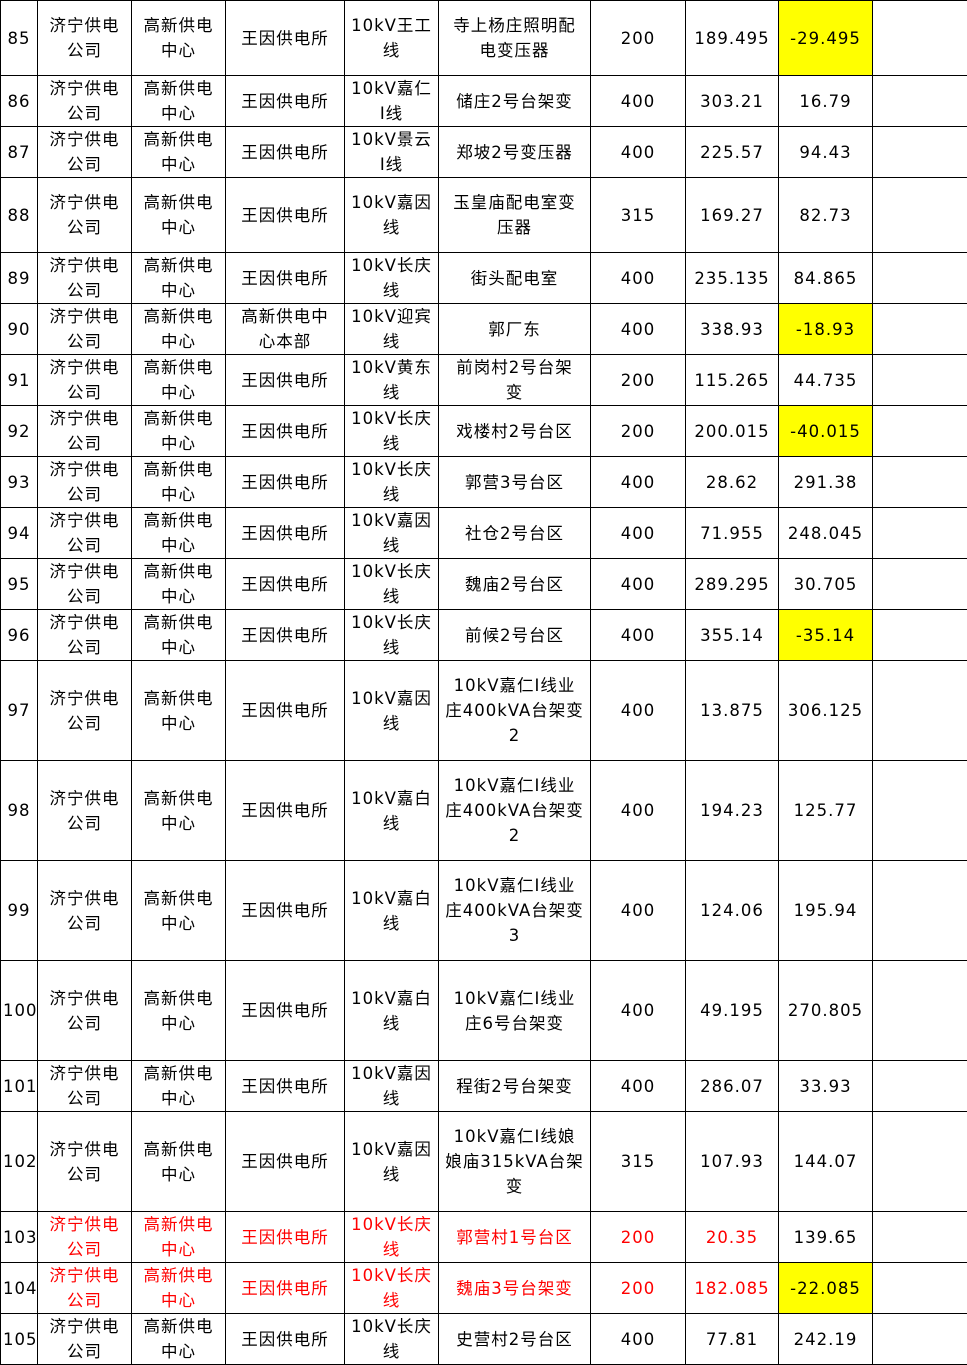 The width and height of the screenshot is (967, 1365). What do you see at coordinates (515, 215) in the screenshot?
I see `transformer-name-cell: 玉皇庙配电室变 压器` at bounding box center [515, 215].